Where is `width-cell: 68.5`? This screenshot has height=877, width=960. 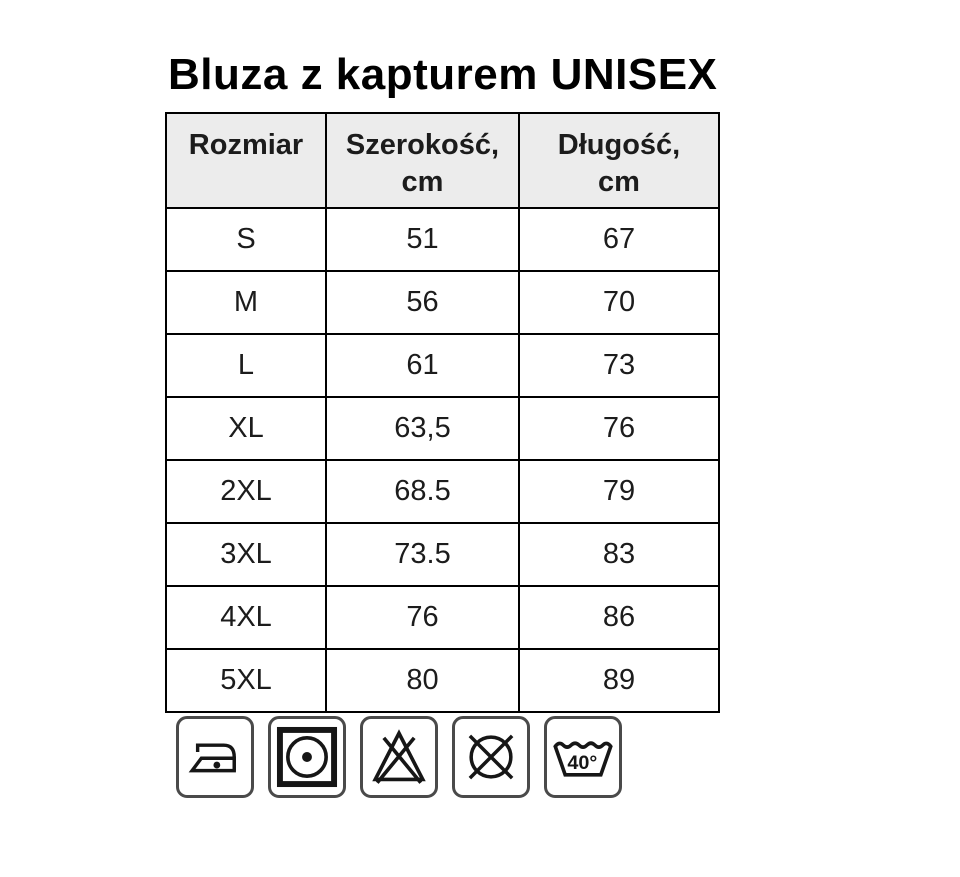 width-cell: 68.5 is located at coordinates (422, 491).